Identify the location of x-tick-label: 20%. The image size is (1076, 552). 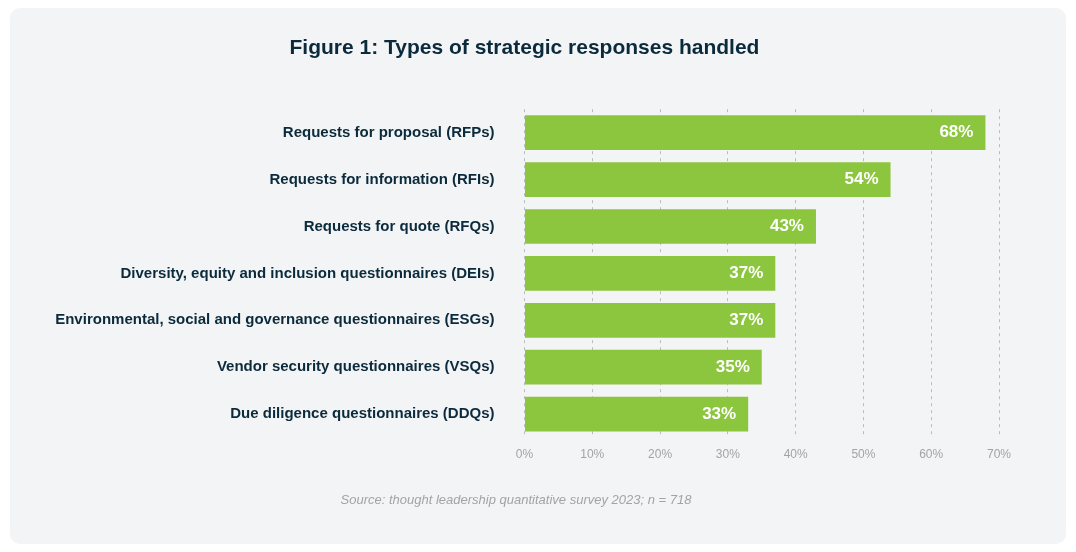
(660, 454).